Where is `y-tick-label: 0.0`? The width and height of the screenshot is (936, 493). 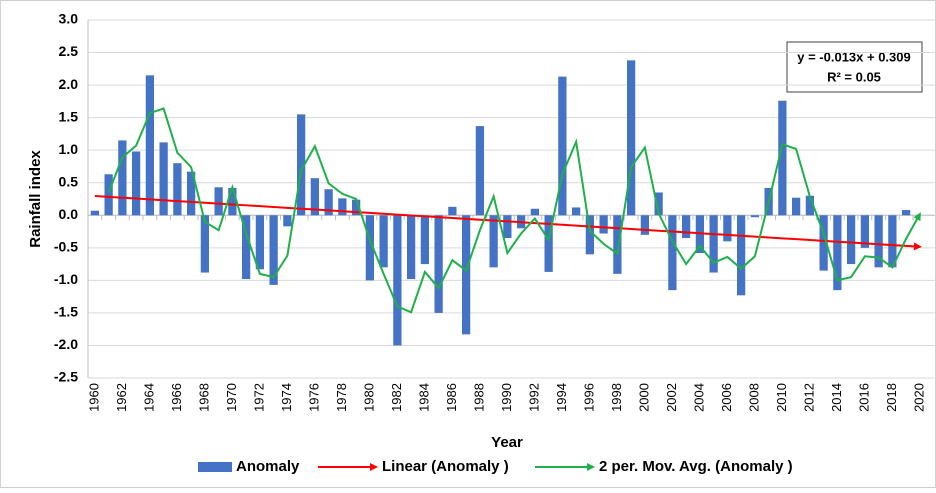 y-tick-label: 0.0 is located at coordinates (69, 214).